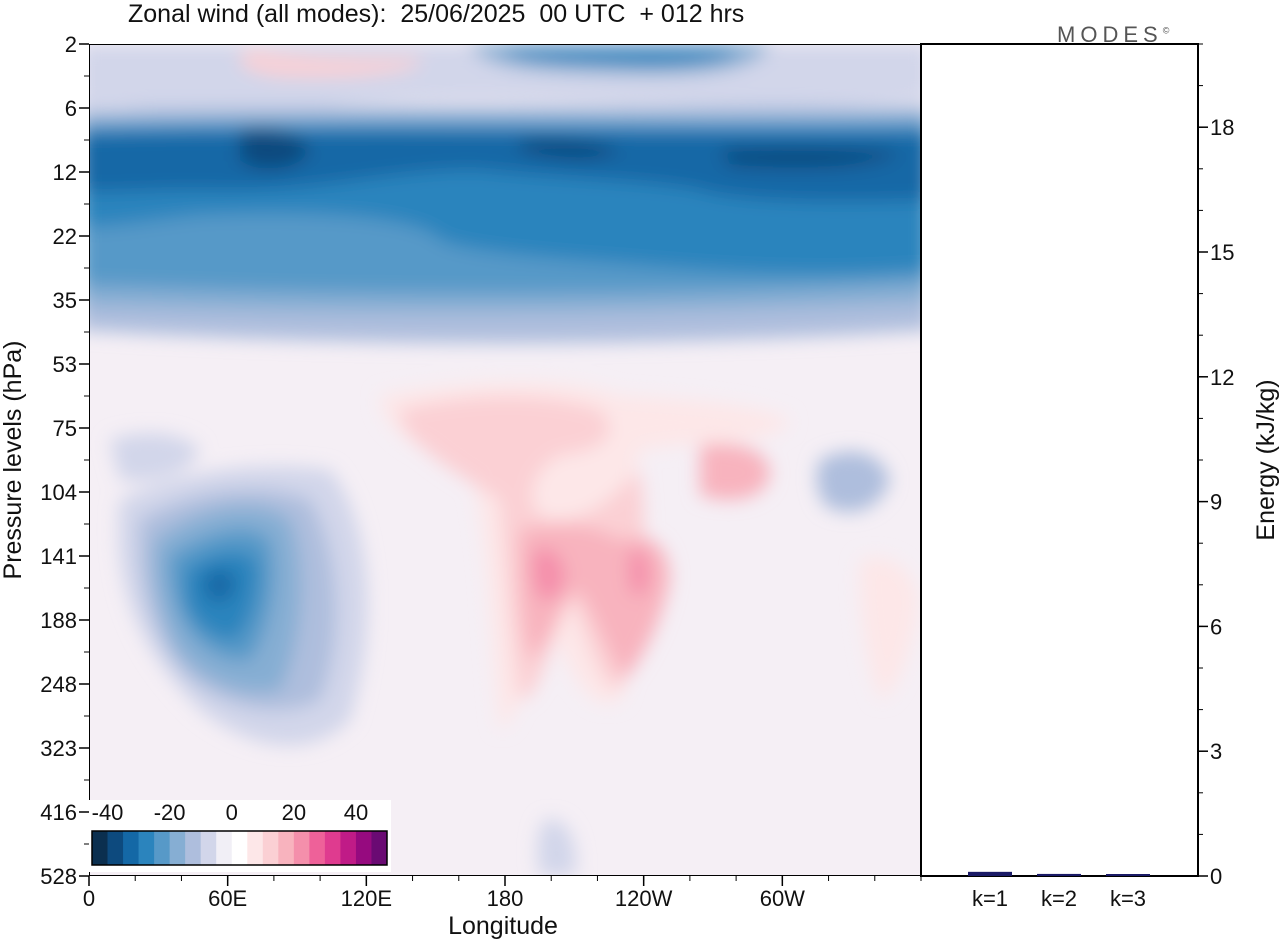 The height and width of the screenshot is (942, 1280). I want to click on x-tick-label: 120W, so click(644, 898).